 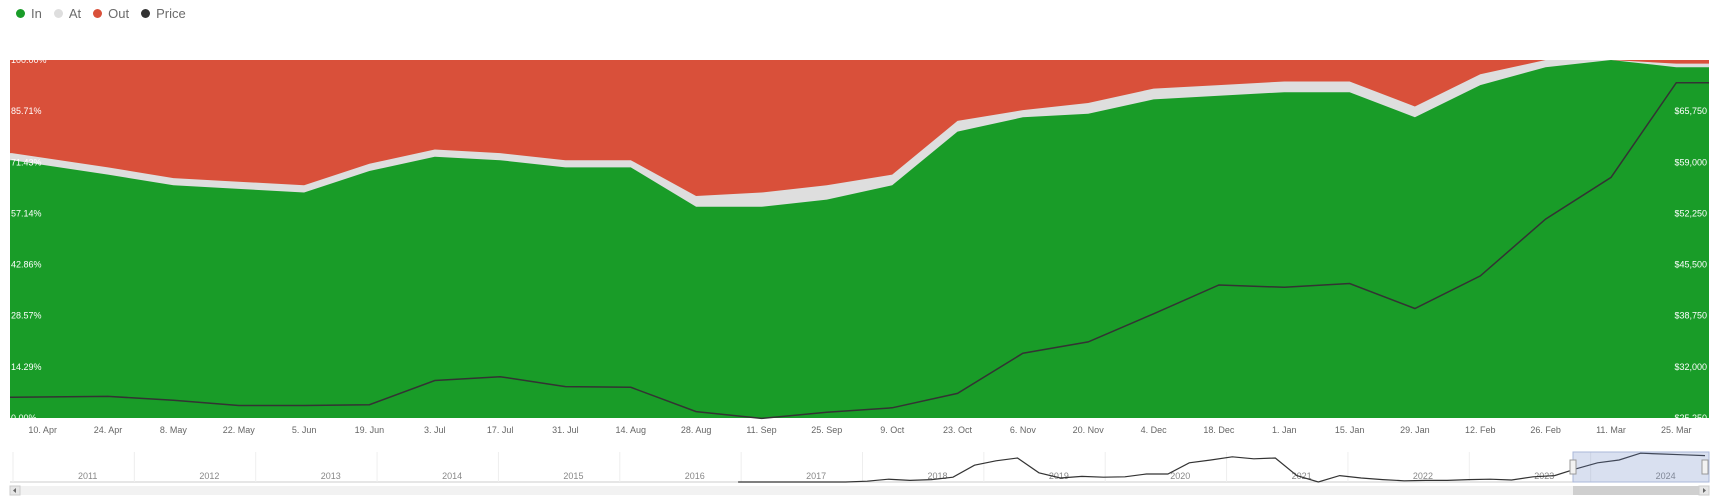 What do you see at coordinates (1180, 476) in the screenshot?
I see `navigator-year-label: 2020` at bounding box center [1180, 476].